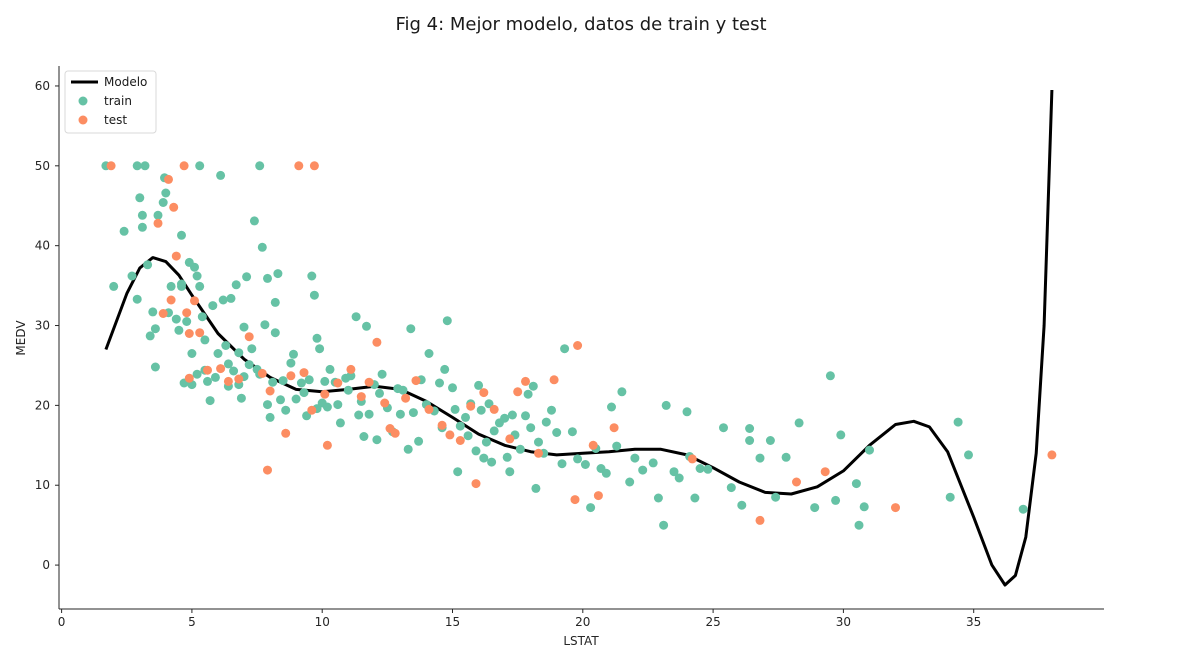 The height and width of the screenshot is (660, 1188). I want to click on x-tick-label: 5, so click(192, 622).